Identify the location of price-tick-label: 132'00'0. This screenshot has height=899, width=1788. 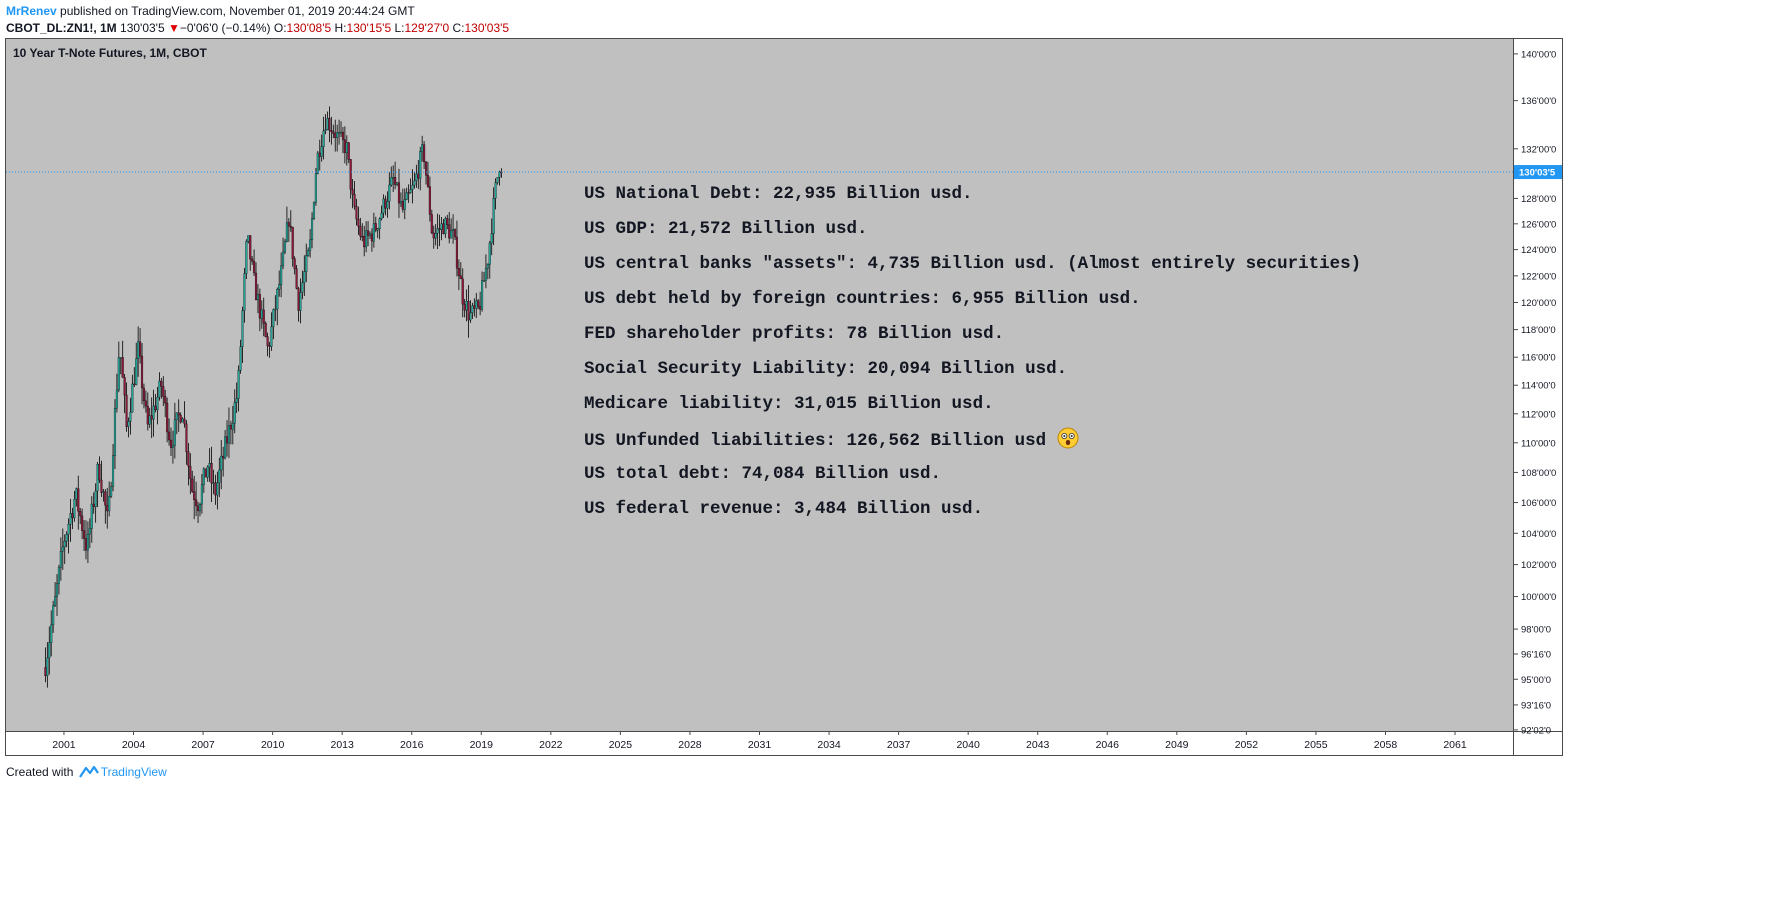
(1538, 149).